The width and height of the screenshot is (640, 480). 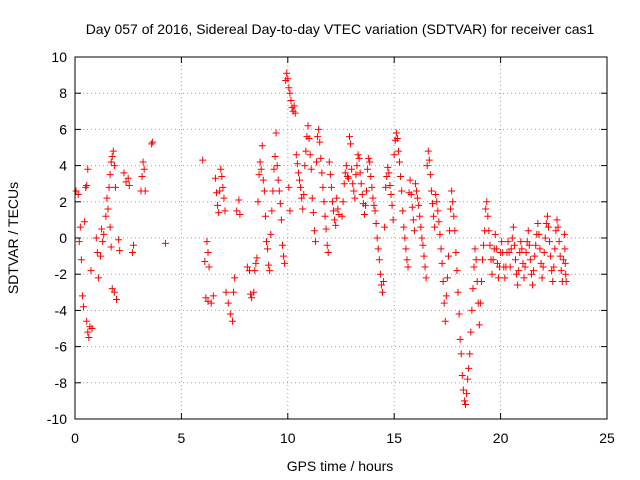 I want to click on y-tick-label: 2, so click(x=63, y=202).